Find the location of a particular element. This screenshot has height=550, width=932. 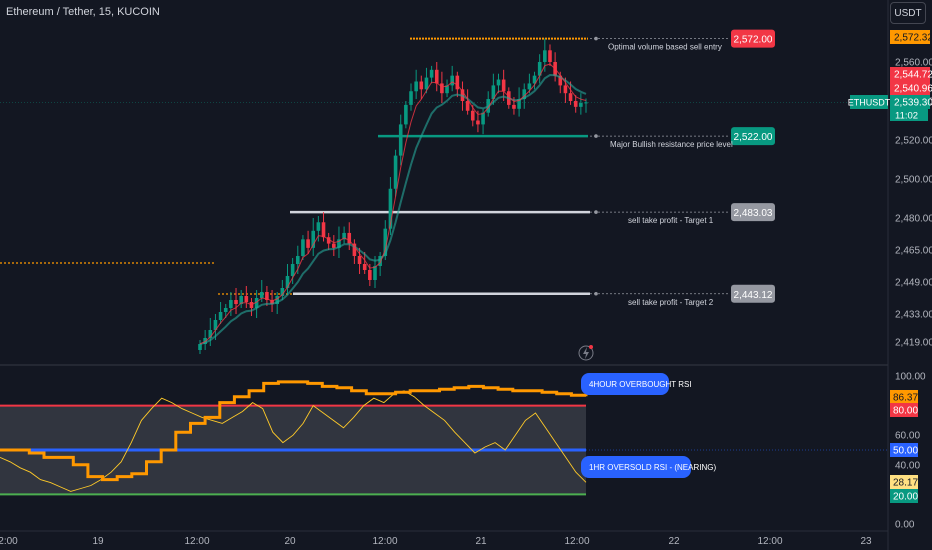

alert-icon-bolt is located at coordinates (586, 353).